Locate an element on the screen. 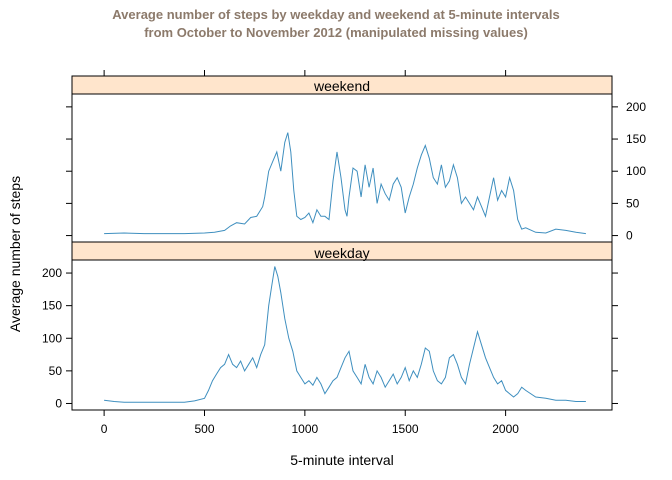 This screenshot has height=480, width=672. weekday-y-tick-label: 200 is located at coordinates (52, 273).